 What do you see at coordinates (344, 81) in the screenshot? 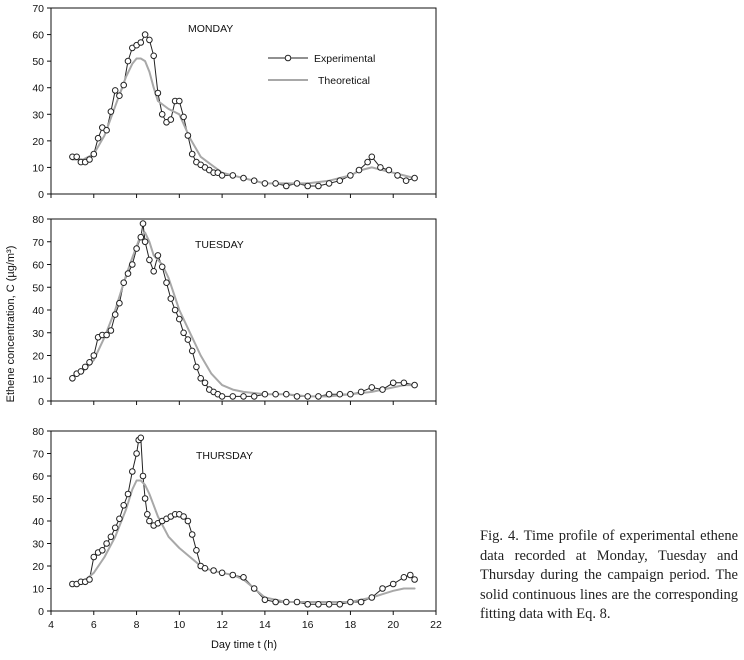
I see `legend-theoretical-label: Theoretical` at bounding box center [344, 81].